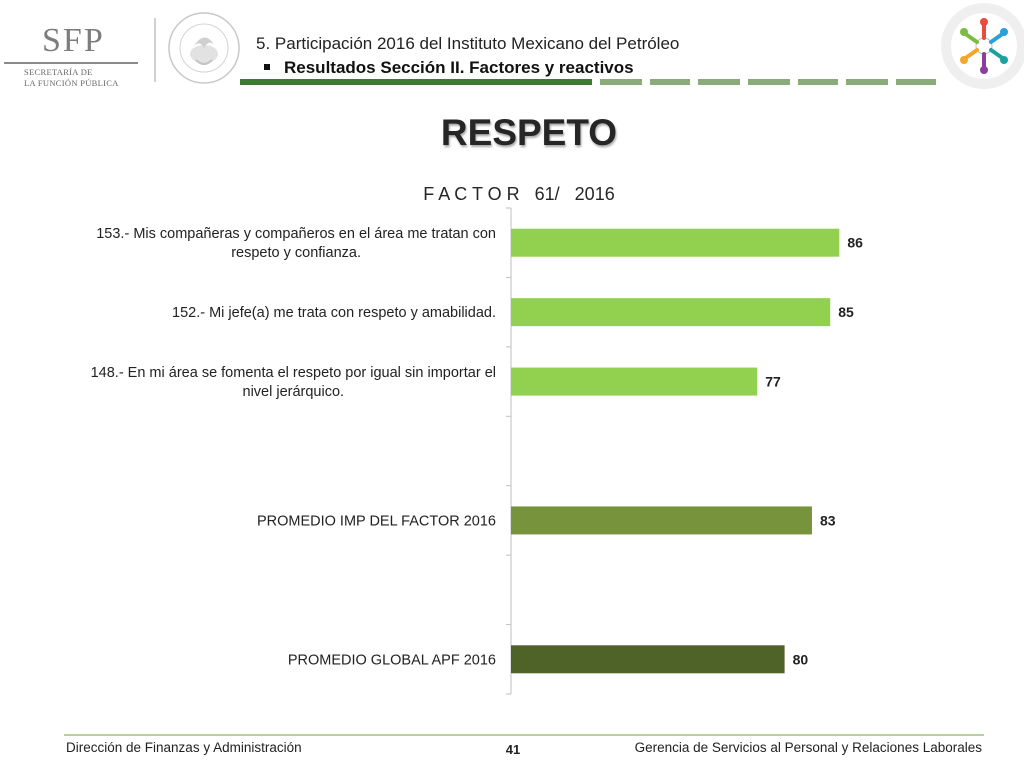 The image size is (1024, 768). What do you see at coordinates (184, 747) in the screenshot?
I see `footer-department: Dirección de Finanzas y Administración` at bounding box center [184, 747].